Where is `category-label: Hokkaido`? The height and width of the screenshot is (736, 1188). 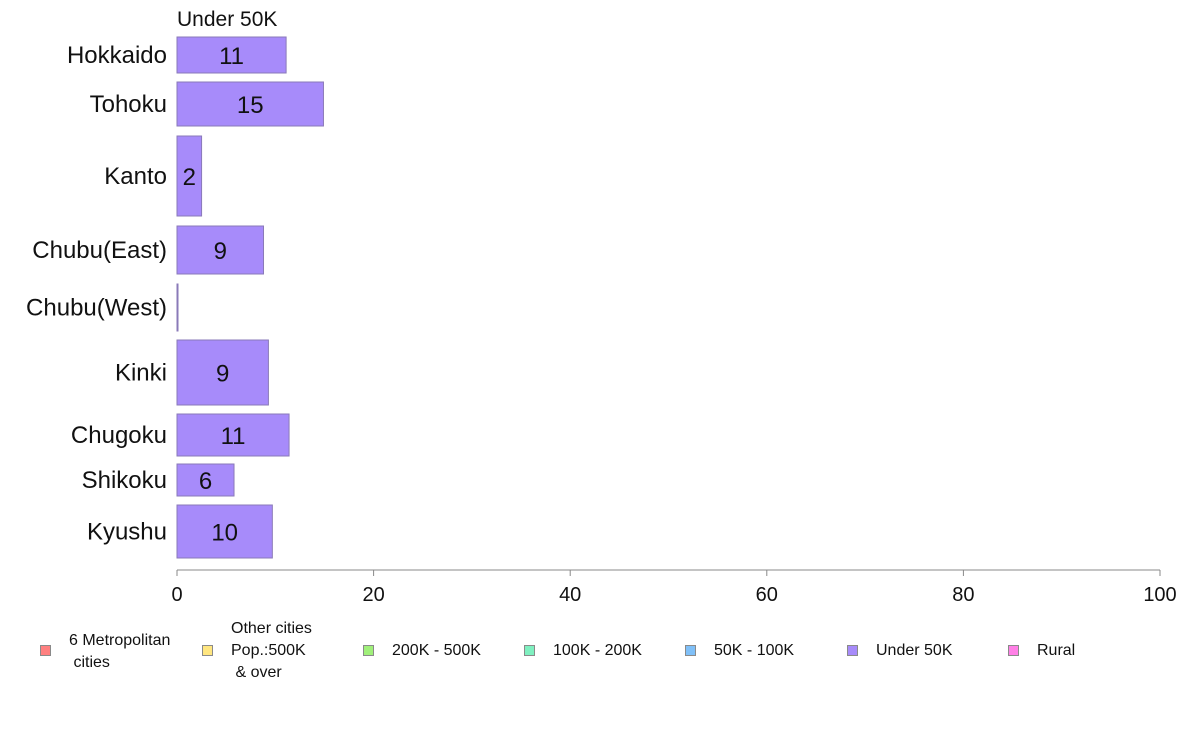
category-label: Hokkaido is located at coordinates (117, 55).